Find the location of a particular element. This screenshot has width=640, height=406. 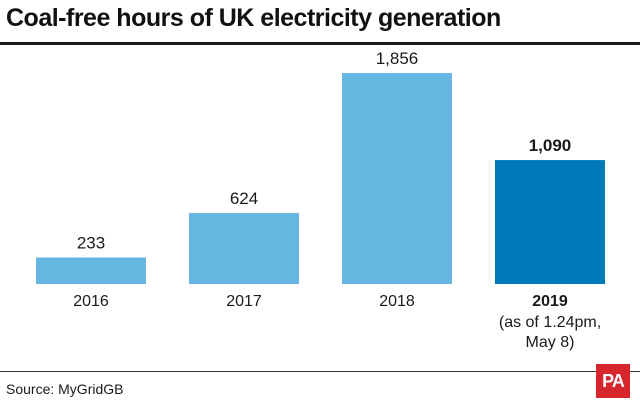

pa-logo: PA is located at coordinates (613, 381).